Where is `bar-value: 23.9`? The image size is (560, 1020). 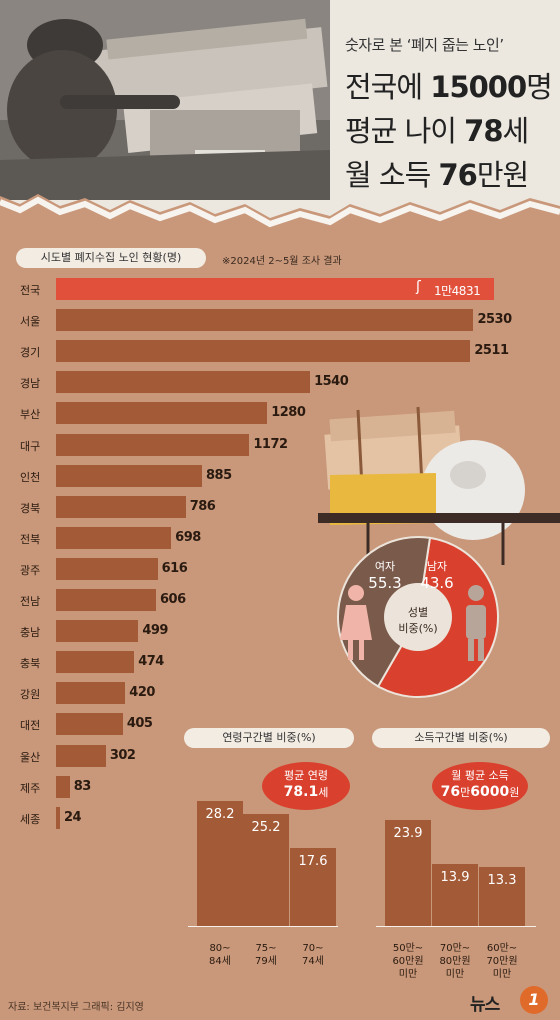
bar-value: 23.9 is located at coordinates (408, 833).